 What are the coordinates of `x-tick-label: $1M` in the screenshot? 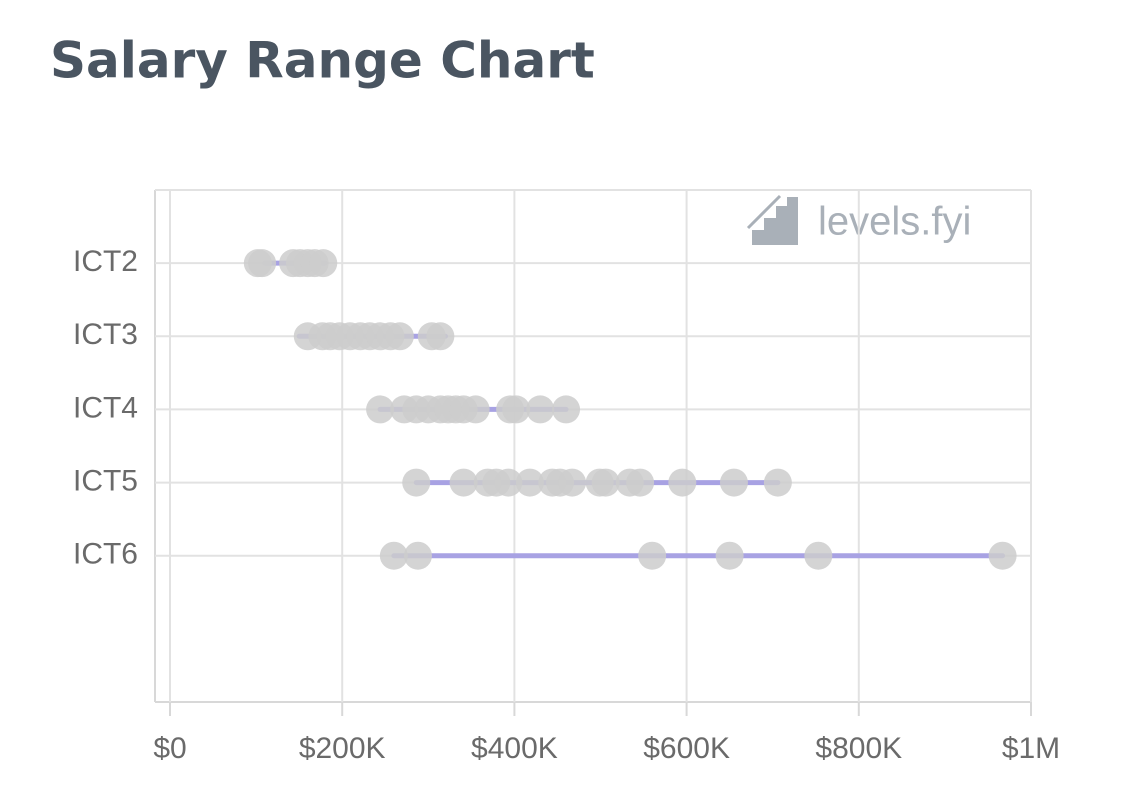 It's located at (1031, 748).